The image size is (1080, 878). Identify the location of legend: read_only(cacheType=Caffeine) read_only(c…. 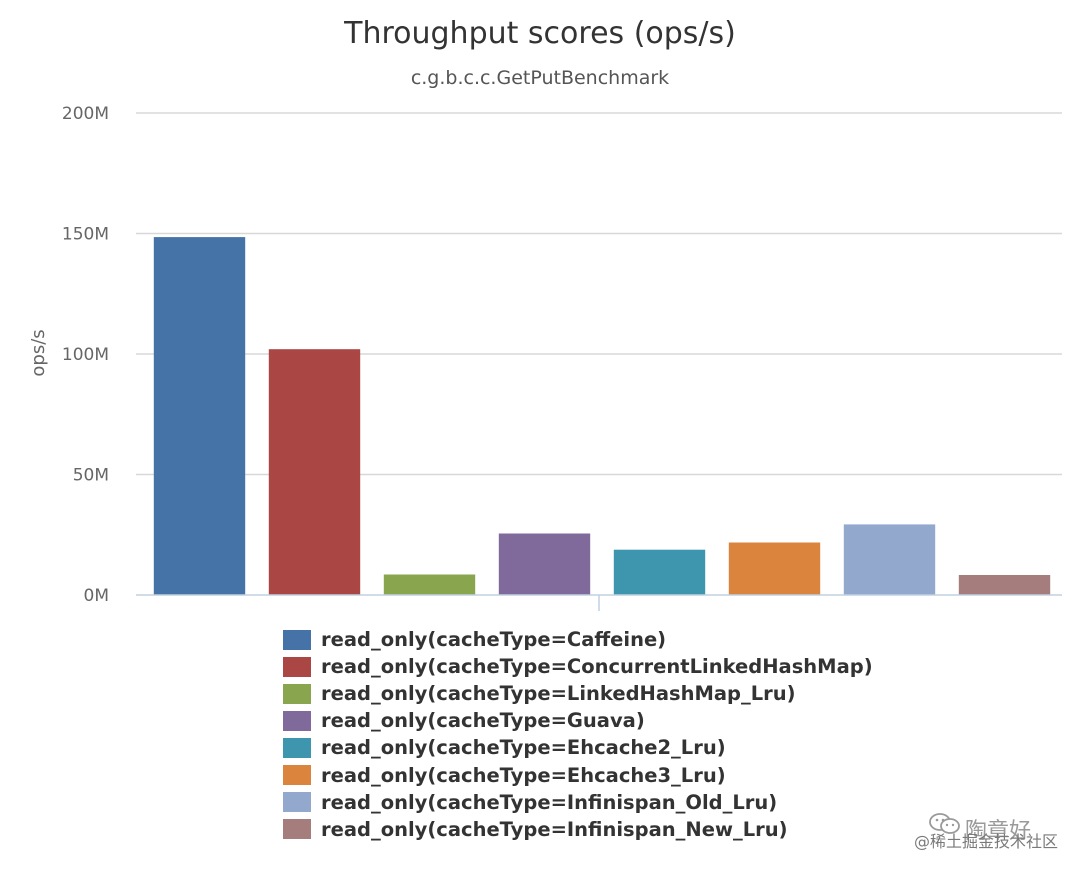
(578, 734).